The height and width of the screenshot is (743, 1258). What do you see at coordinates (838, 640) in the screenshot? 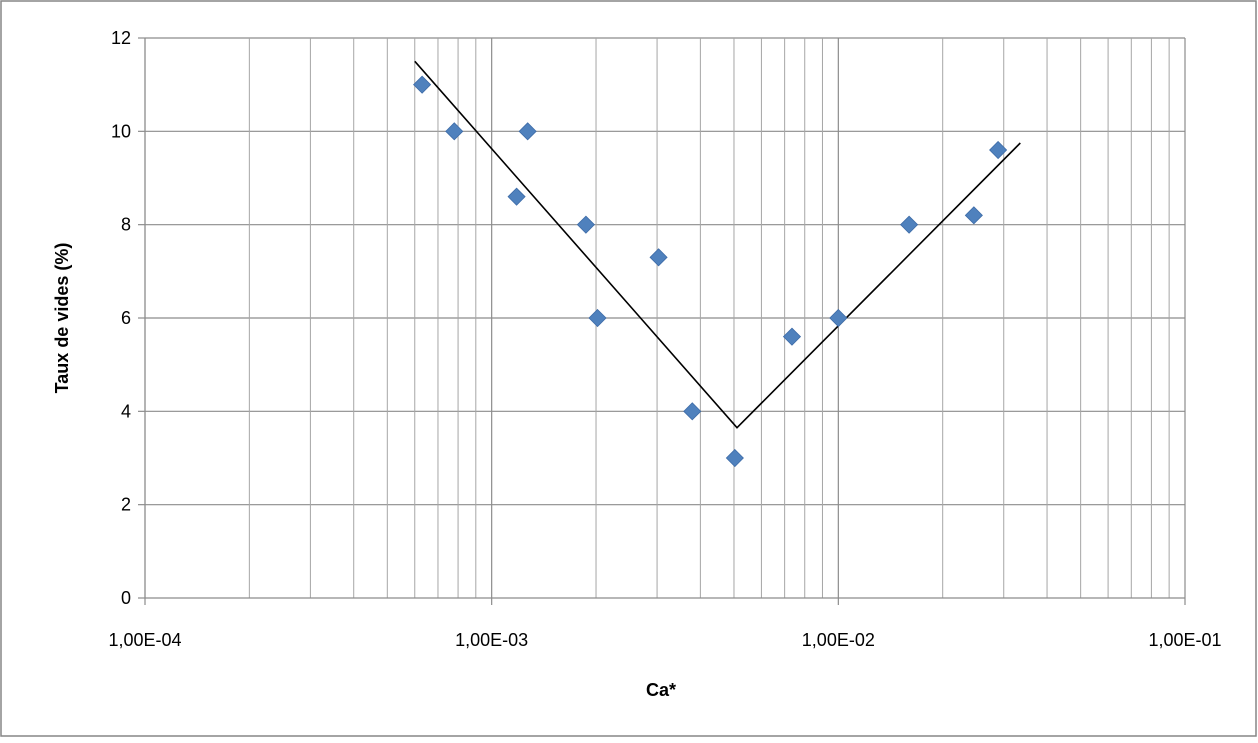
I see `x-tick-label: 1,00E-02` at bounding box center [838, 640].